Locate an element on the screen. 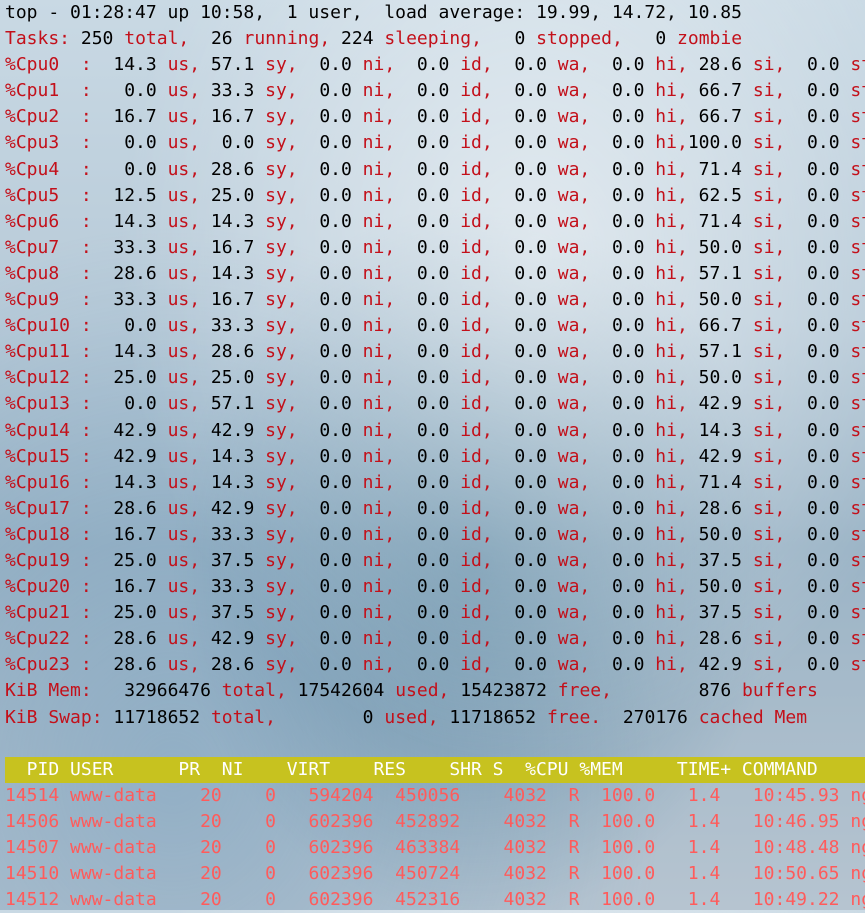 This screenshot has width=865, height=913. process-time: 10:49.22 is located at coordinates (780, 900).